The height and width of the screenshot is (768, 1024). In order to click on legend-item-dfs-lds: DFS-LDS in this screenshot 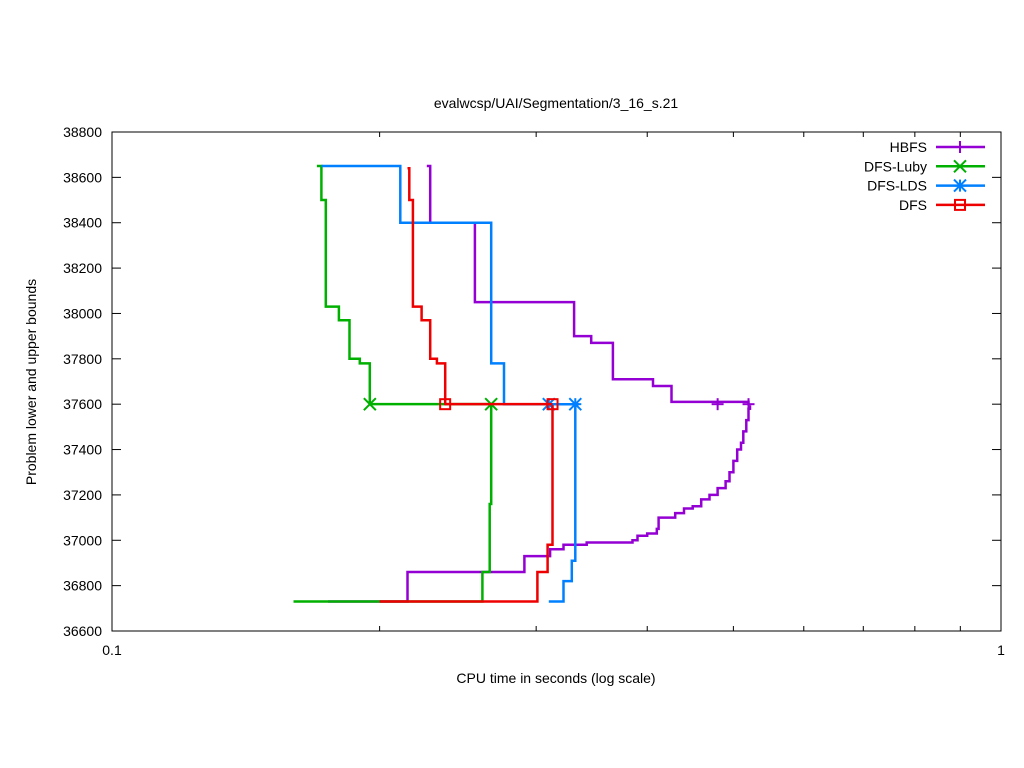, I will do `click(926, 186)`.